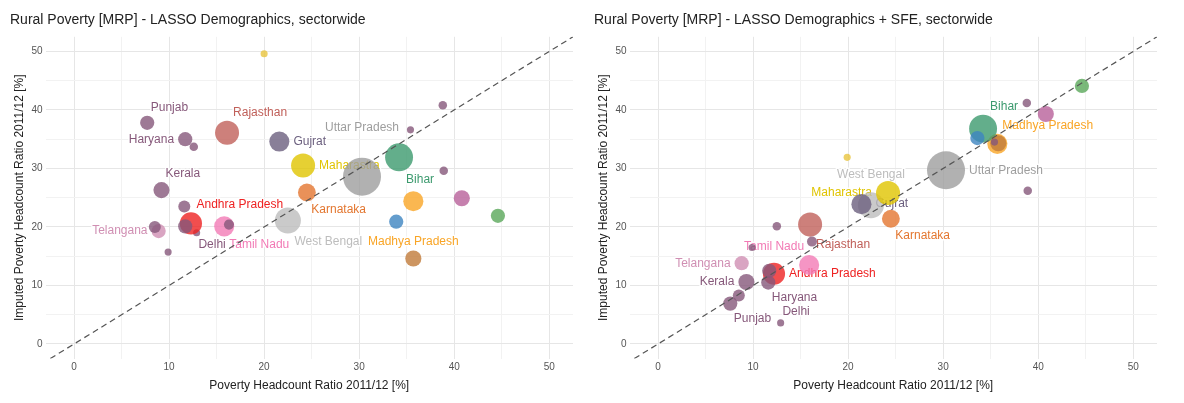 The height and width of the screenshot is (403, 1184). What do you see at coordinates (413, 240) in the screenshot?
I see `text: Madhya Pradesh` at bounding box center [413, 240].